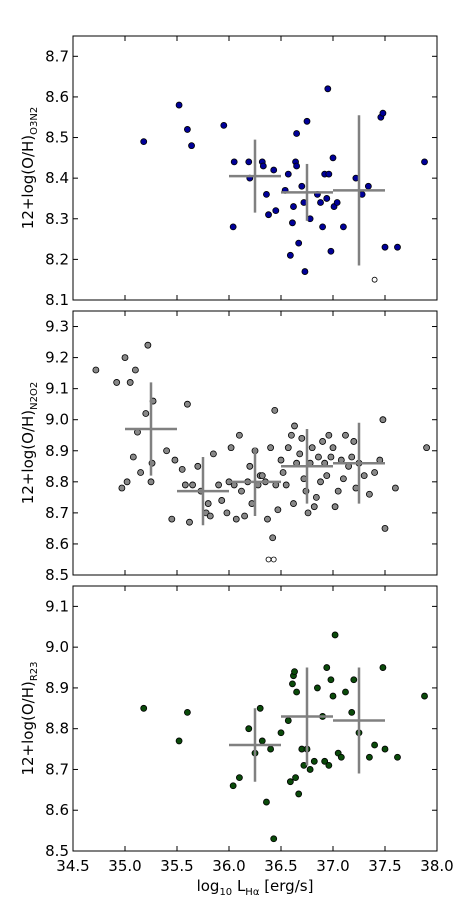 This screenshot has width=458, height=915. What do you see at coordinates (57, 729) in the screenshot?
I see `y-tick-label: 8.8` at bounding box center [57, 729].